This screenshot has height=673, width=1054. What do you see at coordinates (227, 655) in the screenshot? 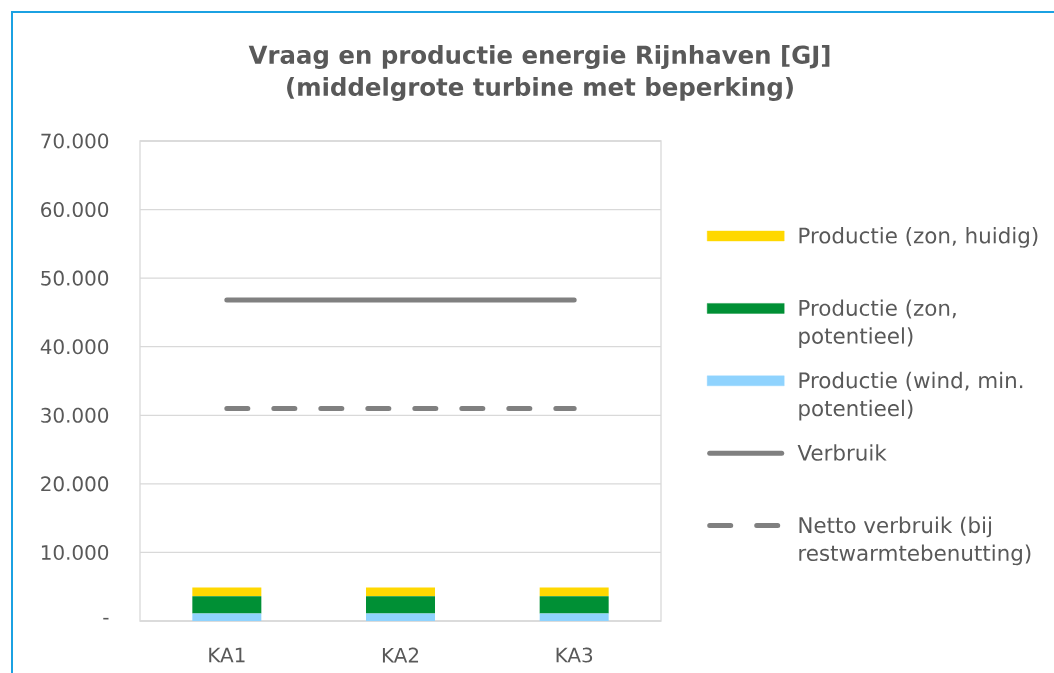
I see `x-tick-label: KA1` at bounding box center [227, 655].